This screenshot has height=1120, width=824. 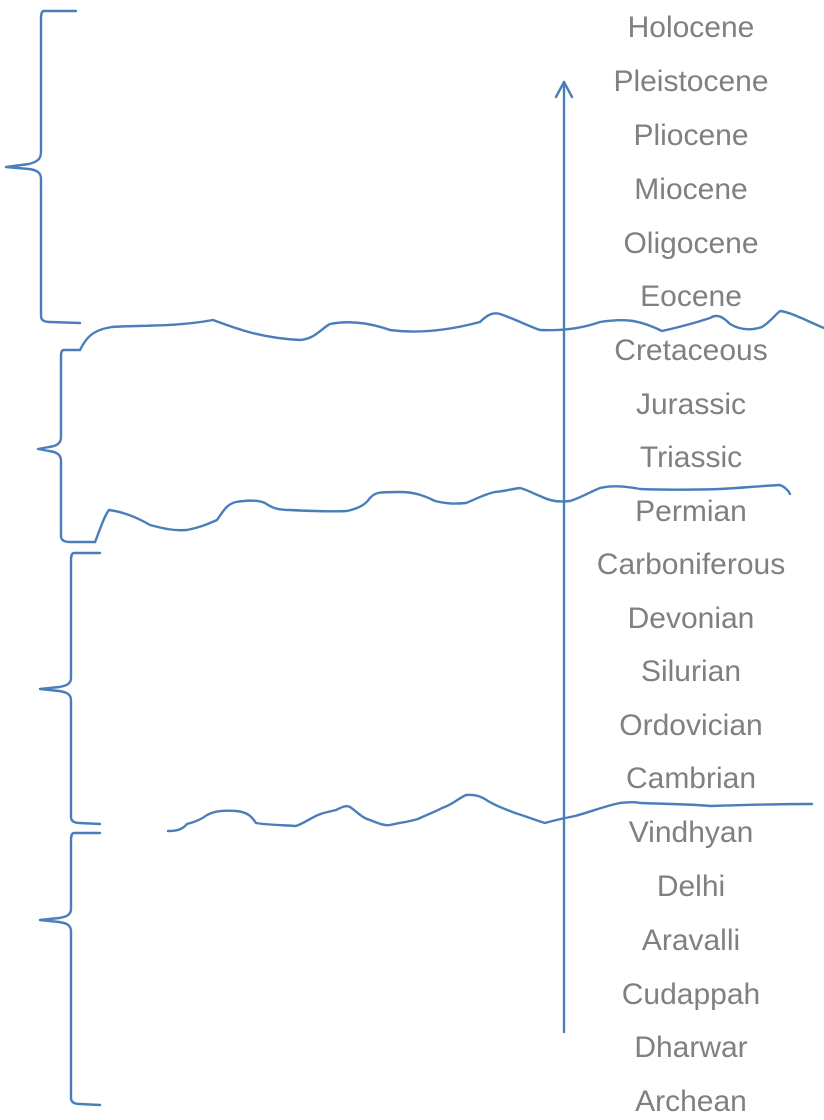 What do you see at coordinates (691, 832) in the screenshot?
I see `period-vindhyan: Vindhyan` at bounding box center [691, 832].